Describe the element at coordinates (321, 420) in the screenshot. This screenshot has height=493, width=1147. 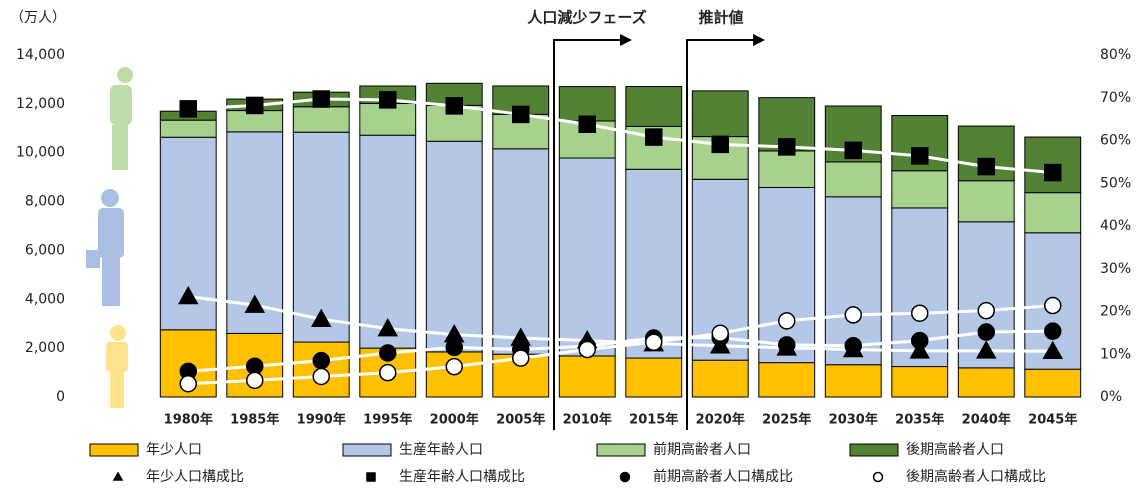
I see `x-tick-label: 1990年` at that location.